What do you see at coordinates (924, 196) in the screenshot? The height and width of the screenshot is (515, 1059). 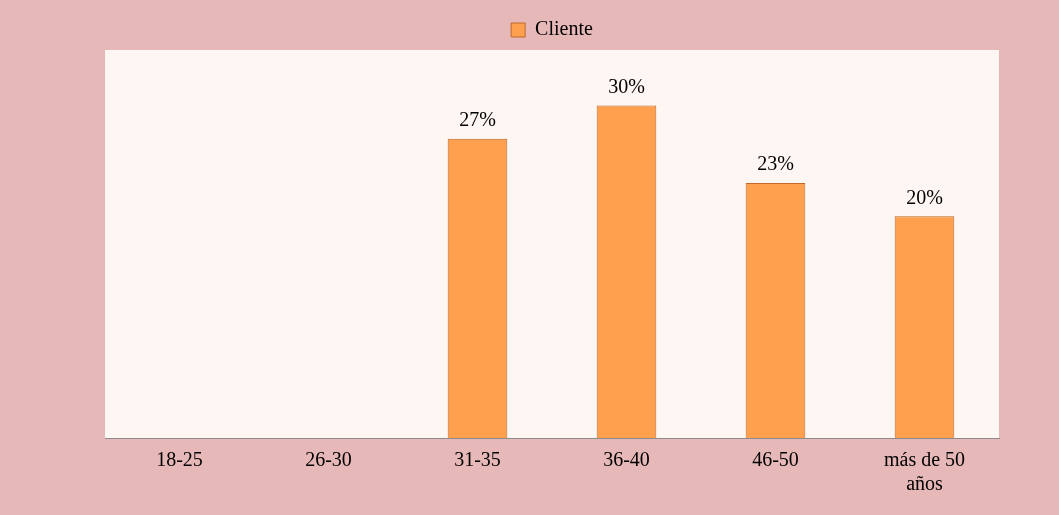 I see `data-label: 20%` at bounding box center [924, 196].